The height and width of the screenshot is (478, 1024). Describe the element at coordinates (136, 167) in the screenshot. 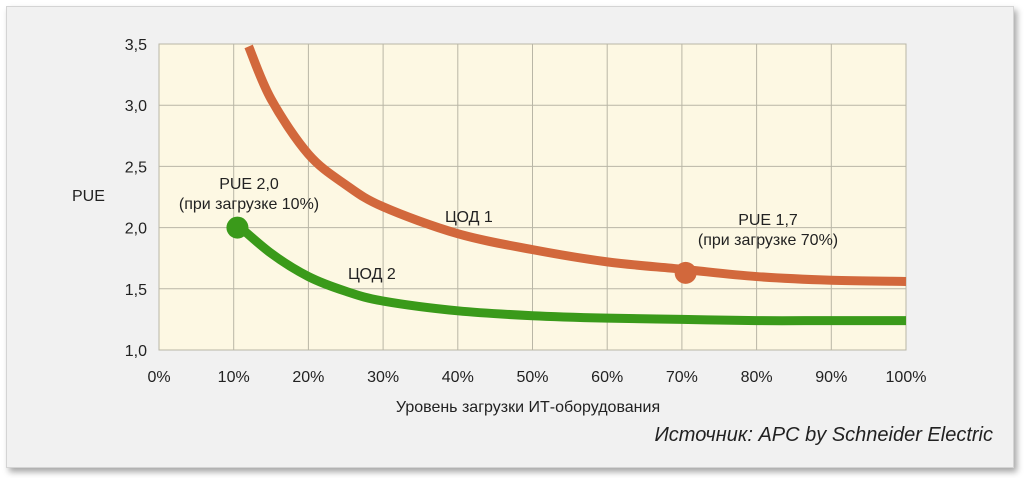

I see `y-tick-label: 2,5` at that location.